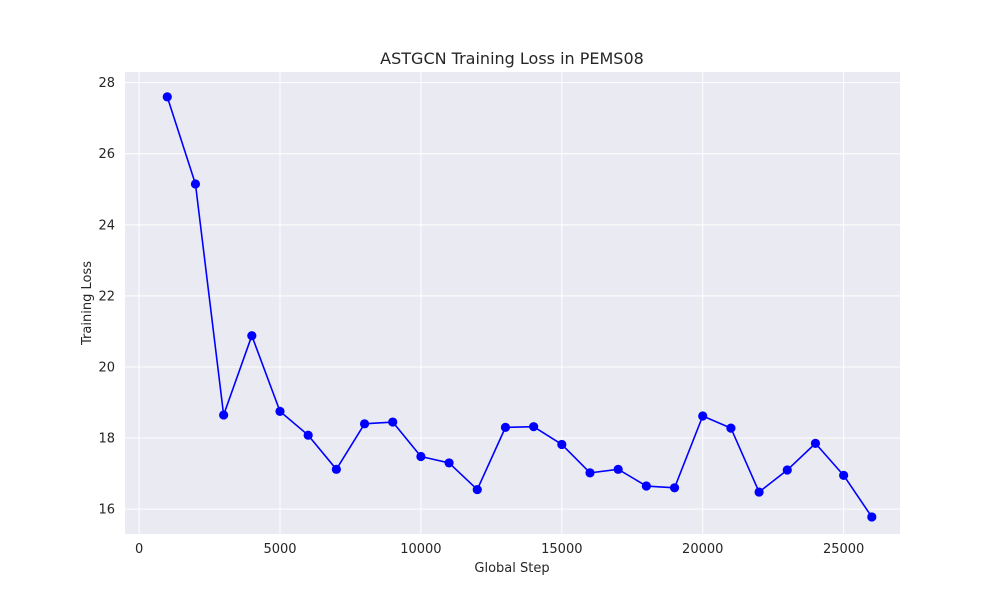 The image size is (1000, 600). Describe the element at coordinates (87, 303) in the screenshot. I see `y-axis-label: Training Loss` at that location.